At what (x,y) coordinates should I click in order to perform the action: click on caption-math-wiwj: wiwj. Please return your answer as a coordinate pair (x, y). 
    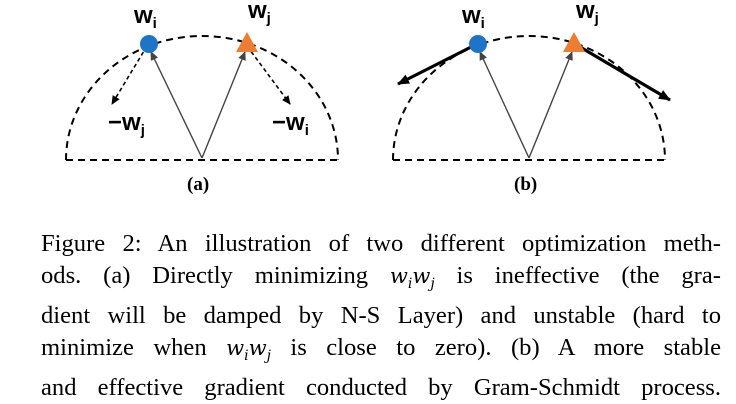
    Looking at the image, I should click on (412, 277).